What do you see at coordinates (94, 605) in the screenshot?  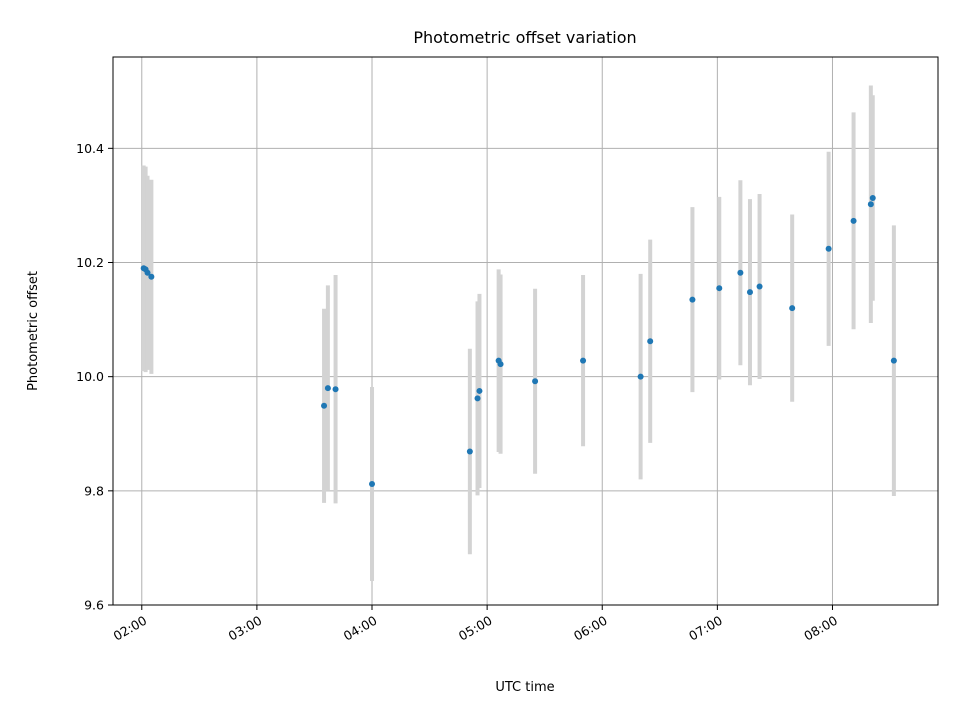 I see `y-tick-label: 9.6` at bounding box center [94, 605].